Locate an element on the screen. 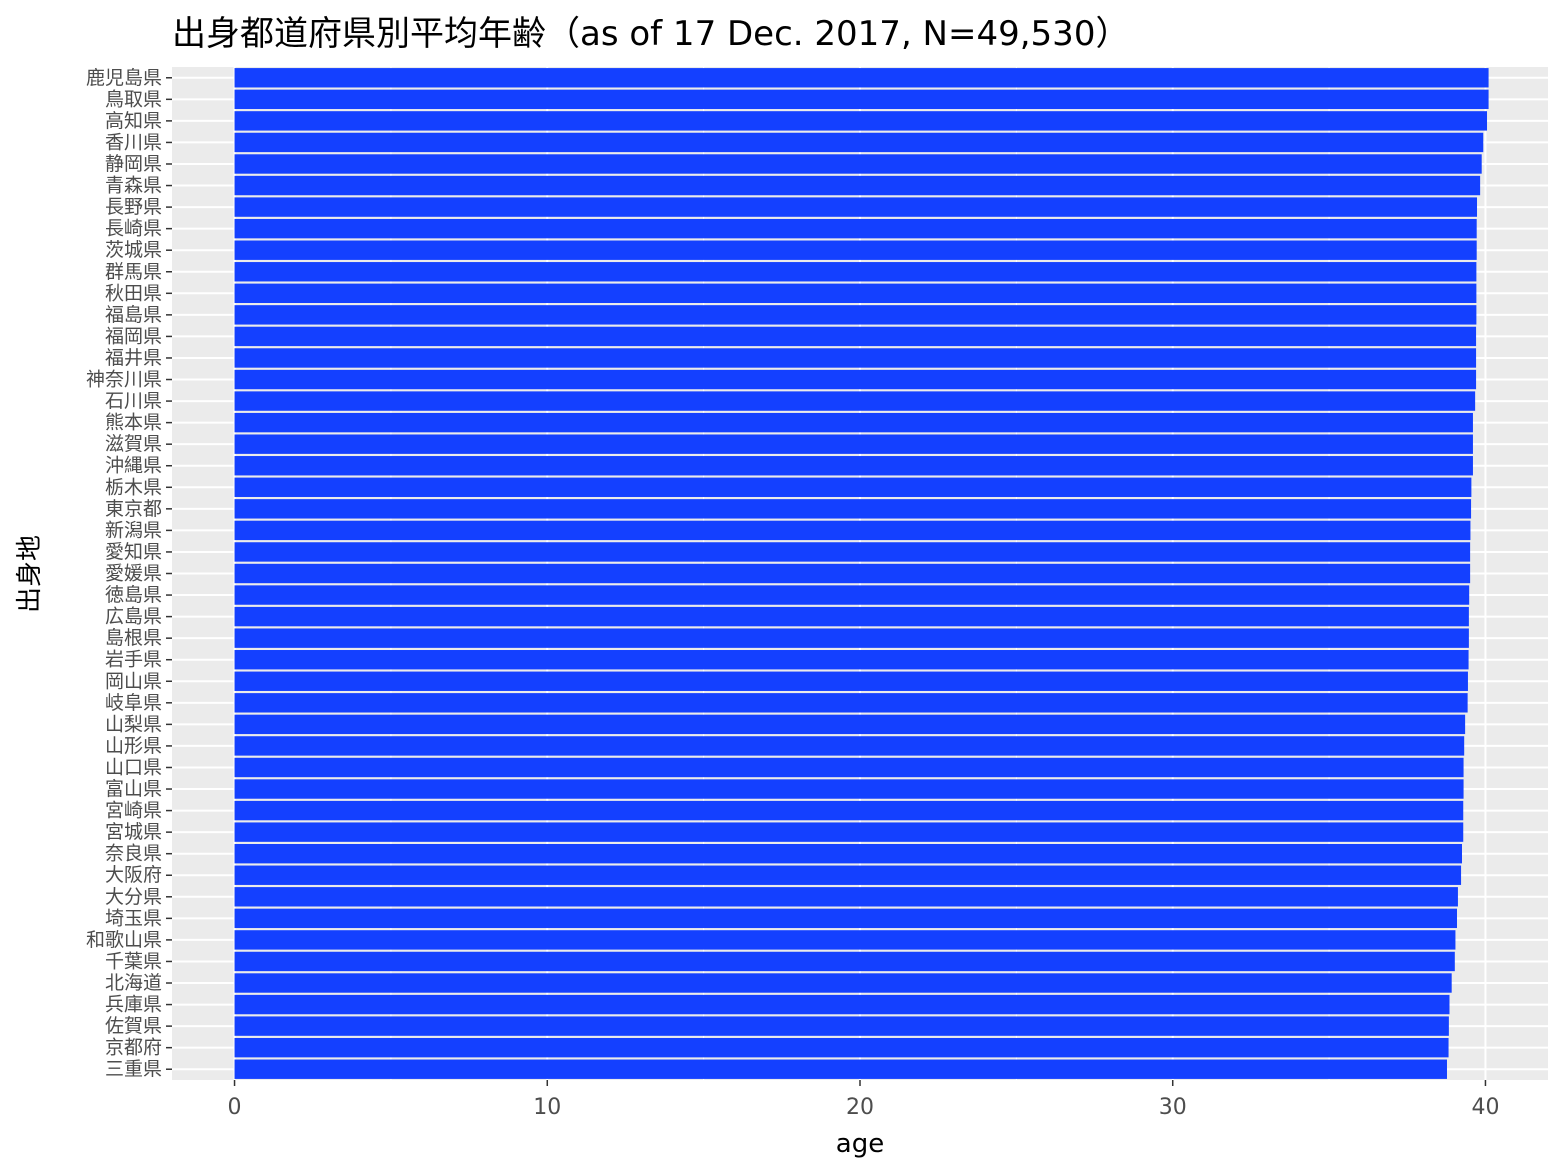  x-tick-labels: 0 10 20 30 40 is located at coordinates (863, 1100).